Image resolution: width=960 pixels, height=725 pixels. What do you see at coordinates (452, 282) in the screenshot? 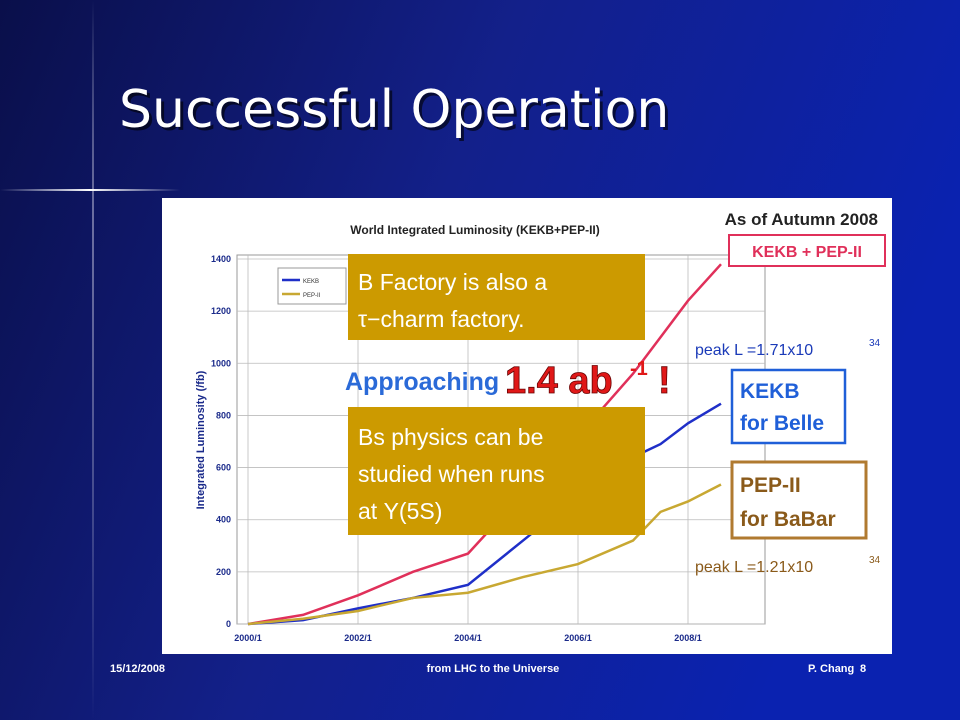
I see `callout: B Factory is also a` at bounding box center [452, 282].